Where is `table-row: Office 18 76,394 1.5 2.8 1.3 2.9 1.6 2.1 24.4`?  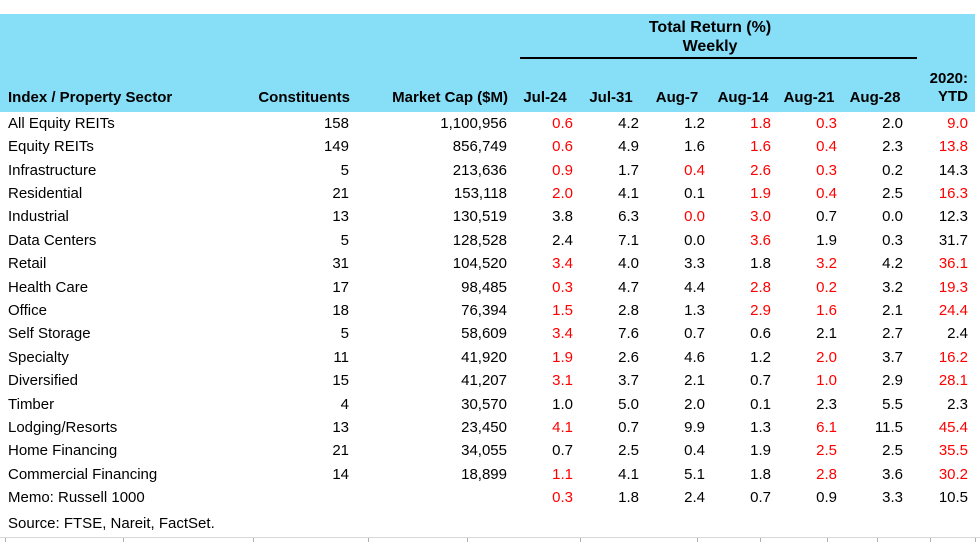
table-row: Office 18 76,394 1.5 2.8 1.3 2.9 1.6 2.1 24.4 is located at coordinates (487, 310).